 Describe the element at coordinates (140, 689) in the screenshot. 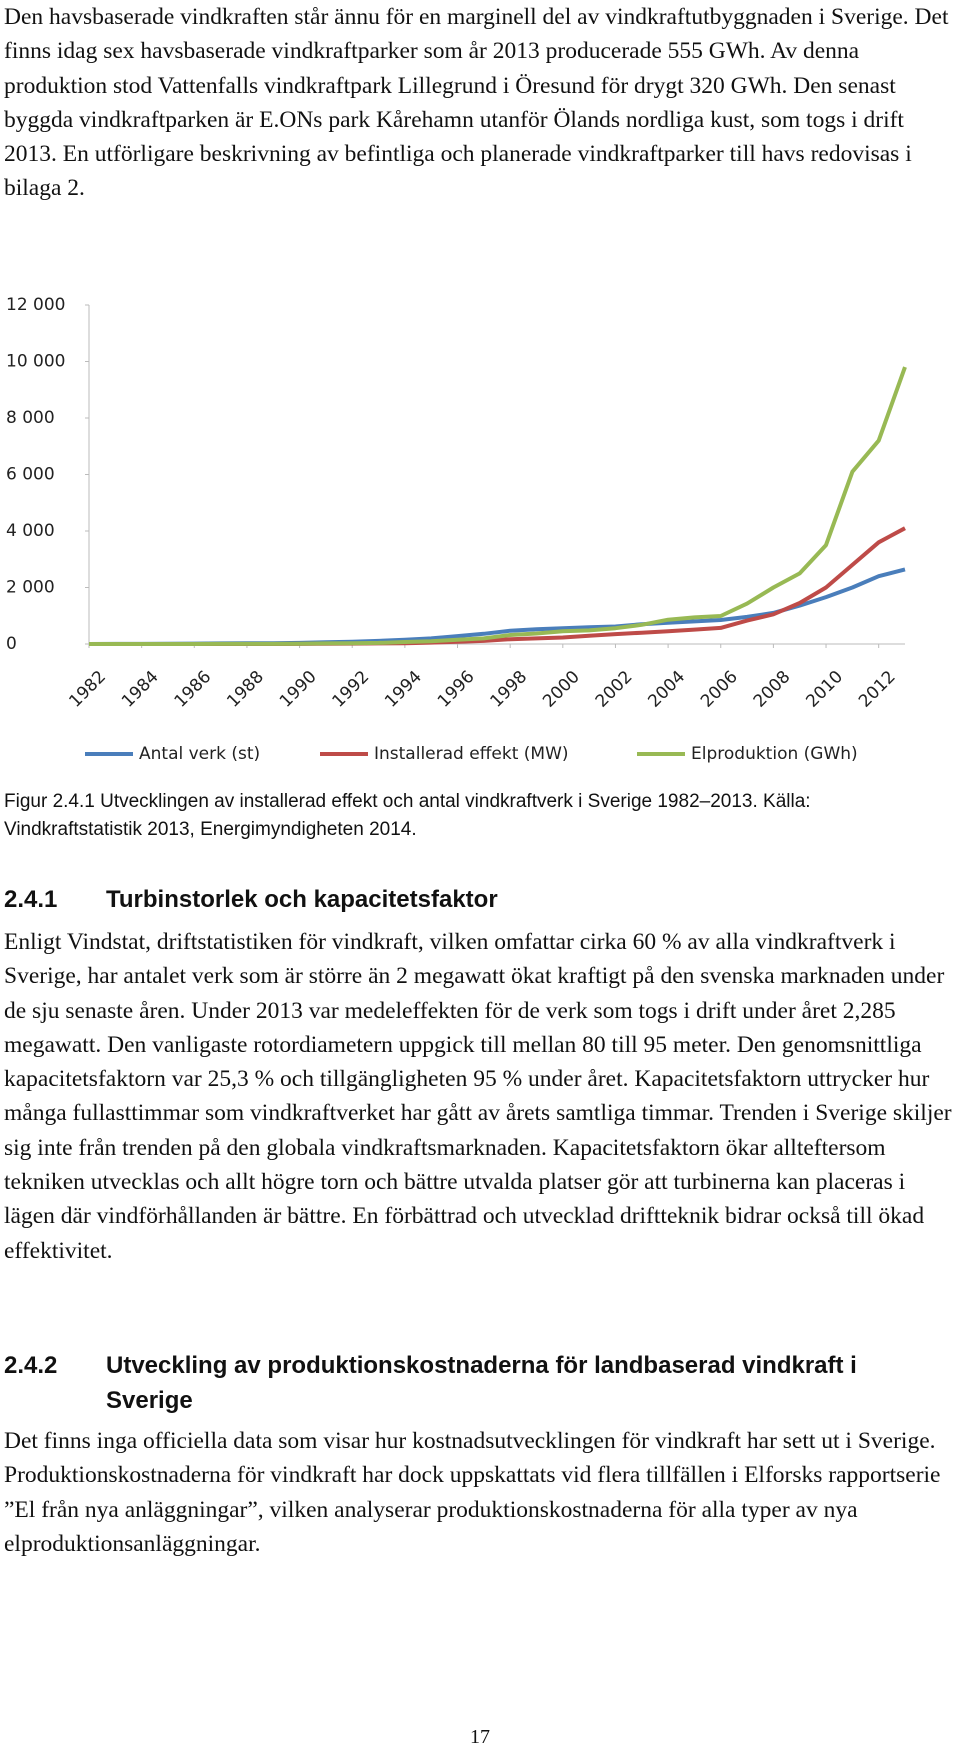

I see `x-tick-label: 1984` at that location.